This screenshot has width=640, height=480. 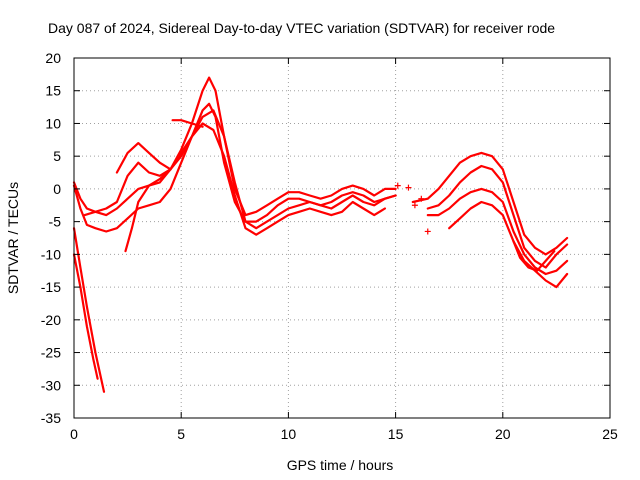 What do you see at coordinates (53, 91) in the screenshot?
I see `y-tick-label: 15` at bounding box center [53, 91].